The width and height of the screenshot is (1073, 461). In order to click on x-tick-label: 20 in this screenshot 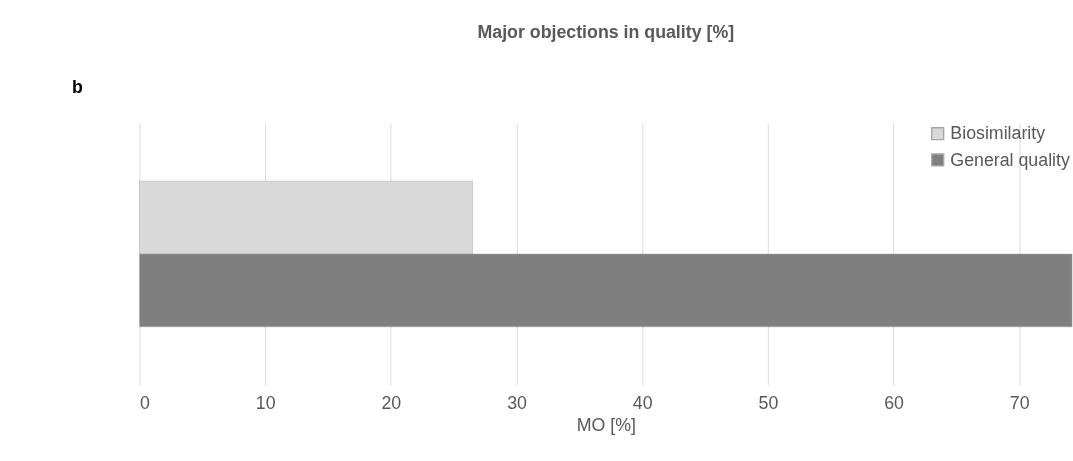, I will do `click(391, 402)`.